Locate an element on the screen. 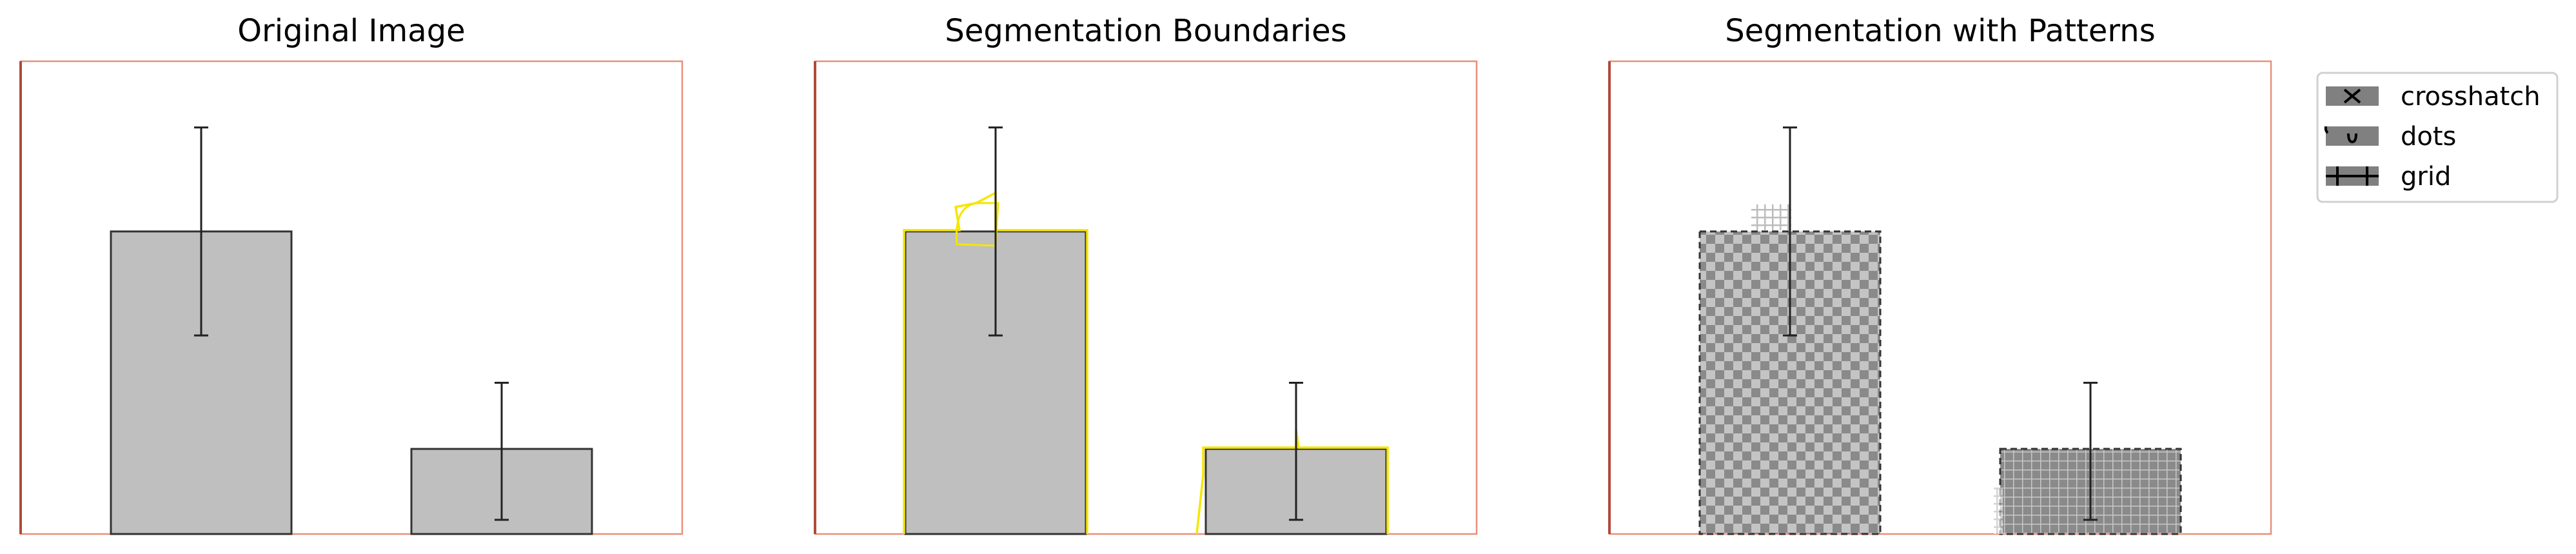 The image size is (2576, 554). pattern-artifact is located at coordinates (1771, 217).